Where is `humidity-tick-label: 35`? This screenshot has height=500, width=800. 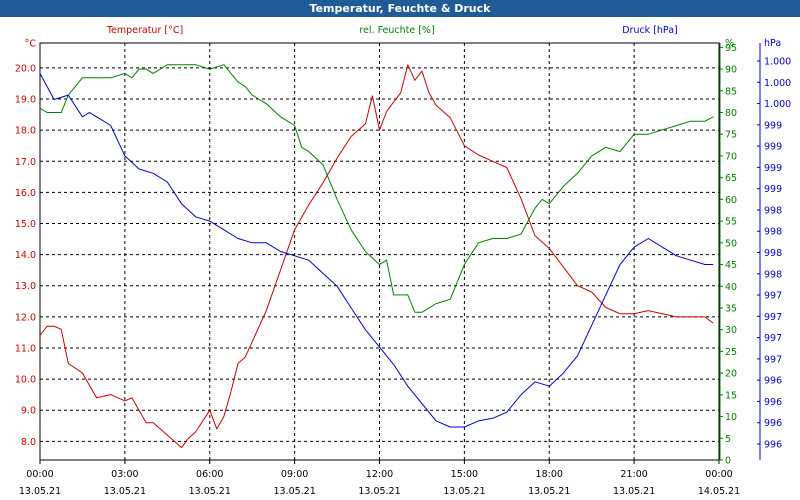
humidity-tick-label: 35 is located at coordinates (731, 308).